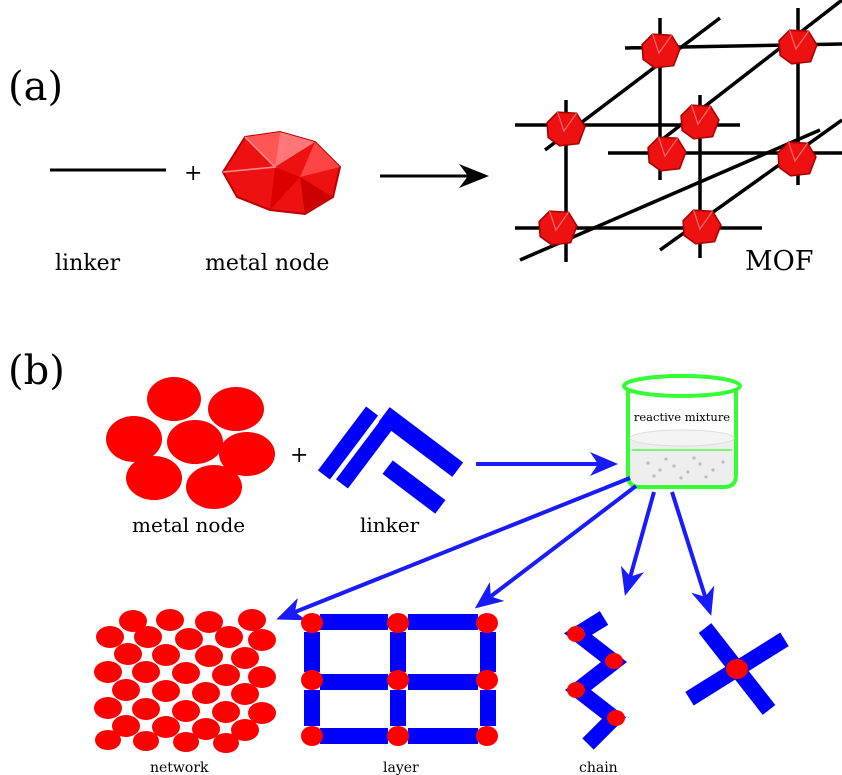 This screenshot has width=842, height=775. Describe the element at coordinates (36, 371) in the screenshot. I see `panel-b-tag: (b)` at that location.